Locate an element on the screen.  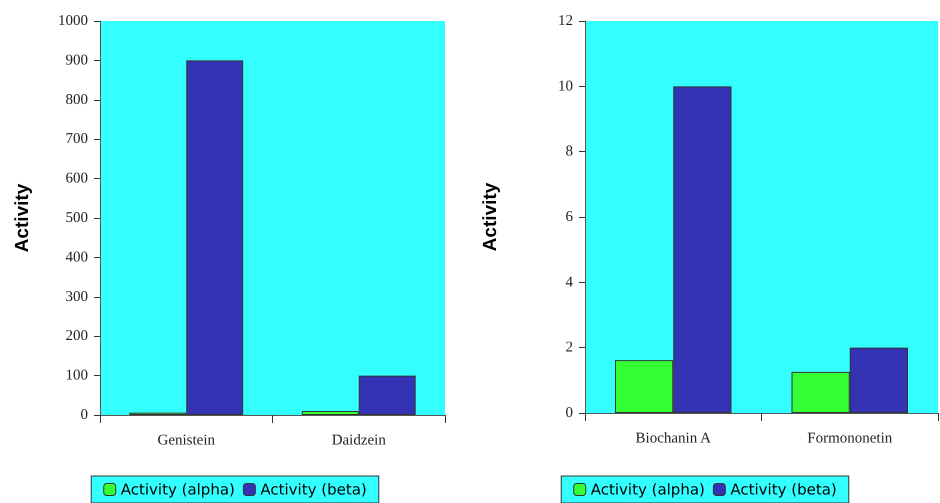
y-tick-label: 800 is located at coordinates (77, 100).